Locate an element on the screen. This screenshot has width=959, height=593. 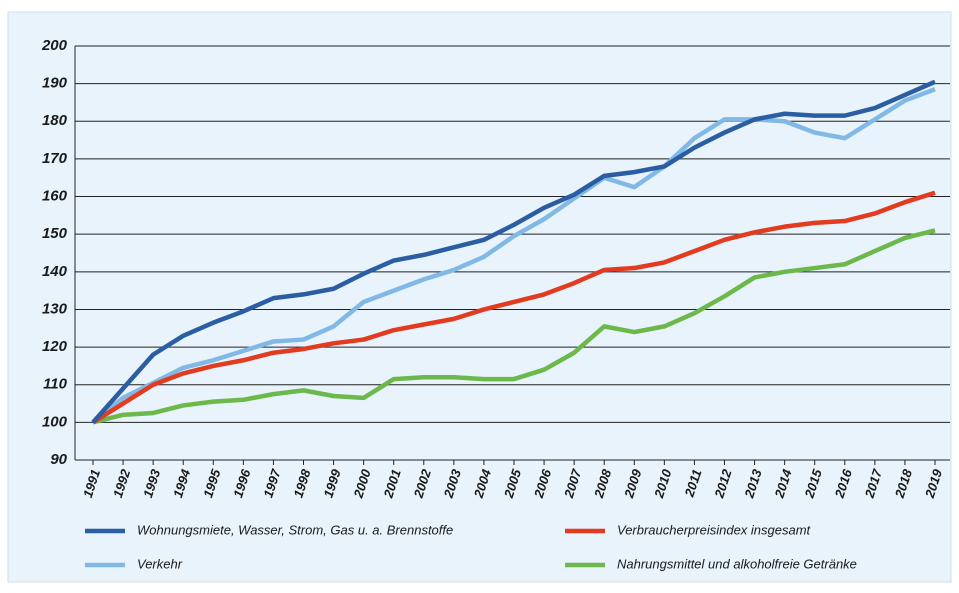
y-tick-label: 120 is located at coordinates (55, 346).